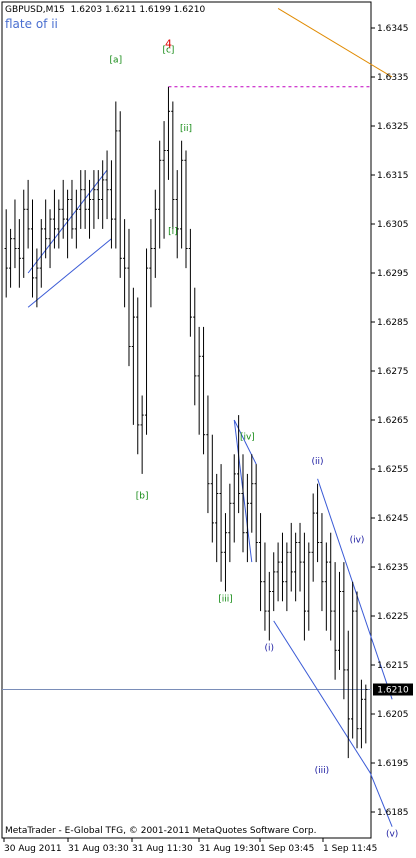 This screenshot has width=416, height=858. Describe the element at coordinates (393, 519) in the screenshot. I see `y-tick-label: 1.6245` at that location.